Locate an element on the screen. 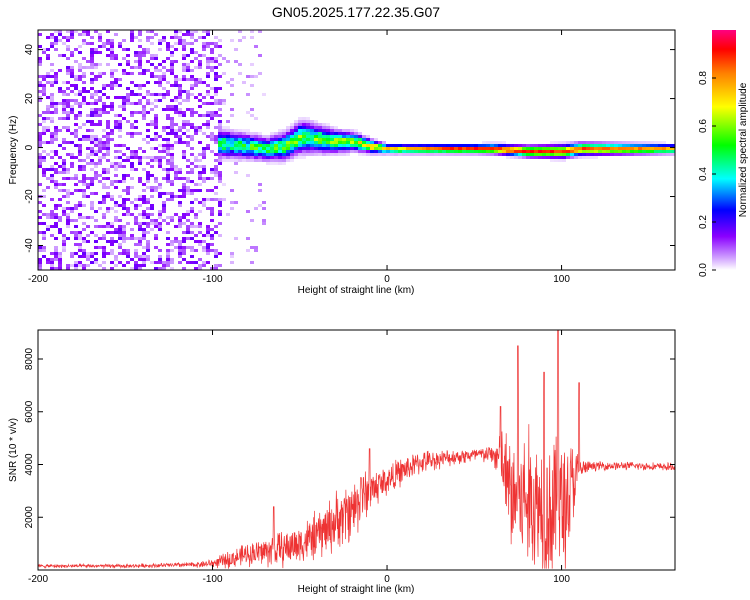 This screenshot has height=600, width=750. y-tick-label: 6000 is located at coordinates (29, 411).